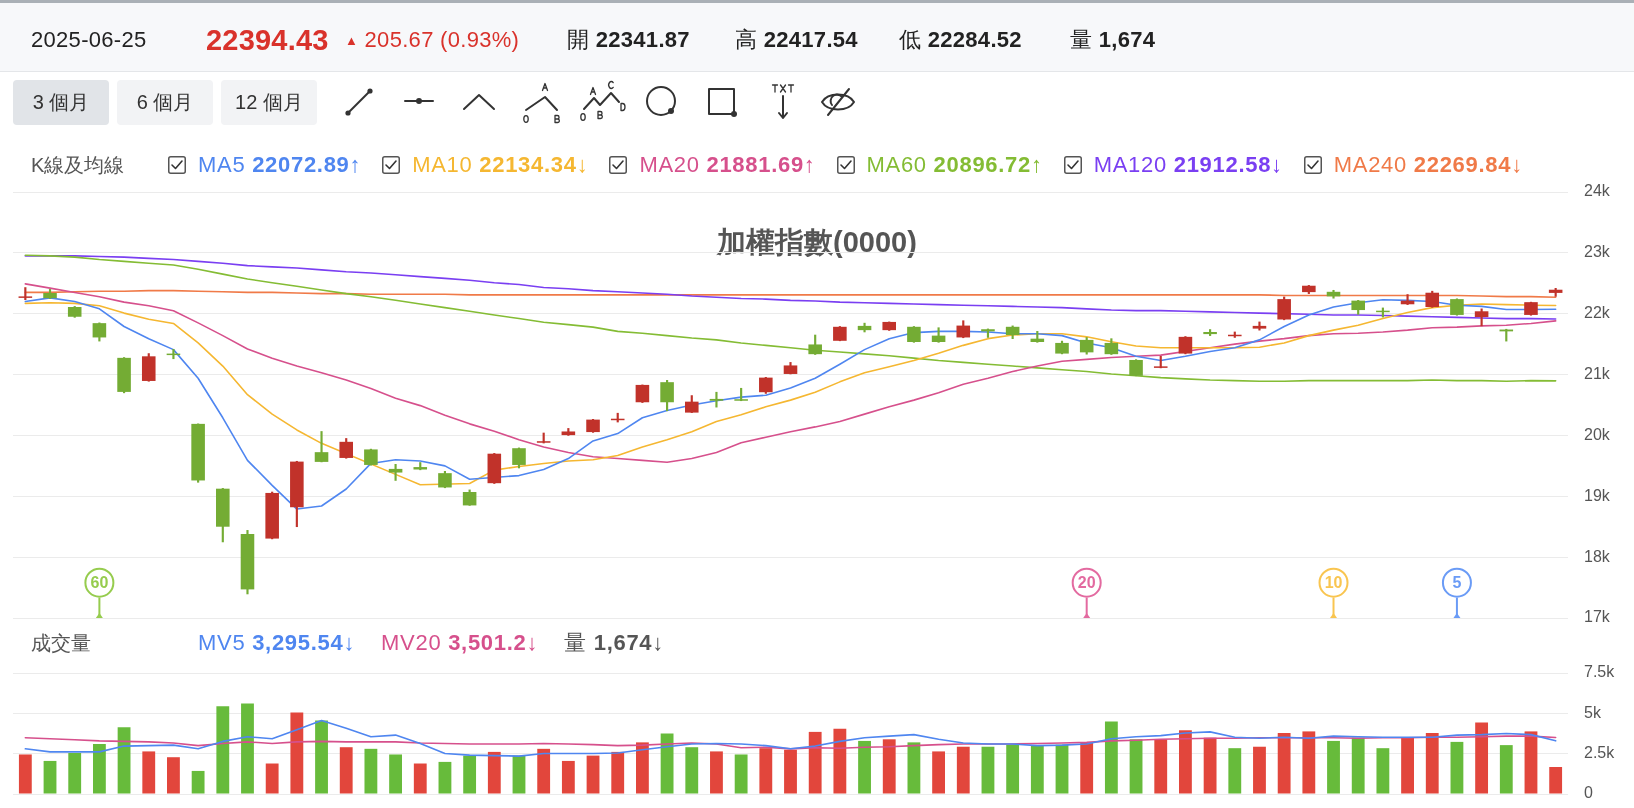  Describe the element at coordinates (727, 165) in the screenshot. I see `text: MA20 21881.69↑` at that location.